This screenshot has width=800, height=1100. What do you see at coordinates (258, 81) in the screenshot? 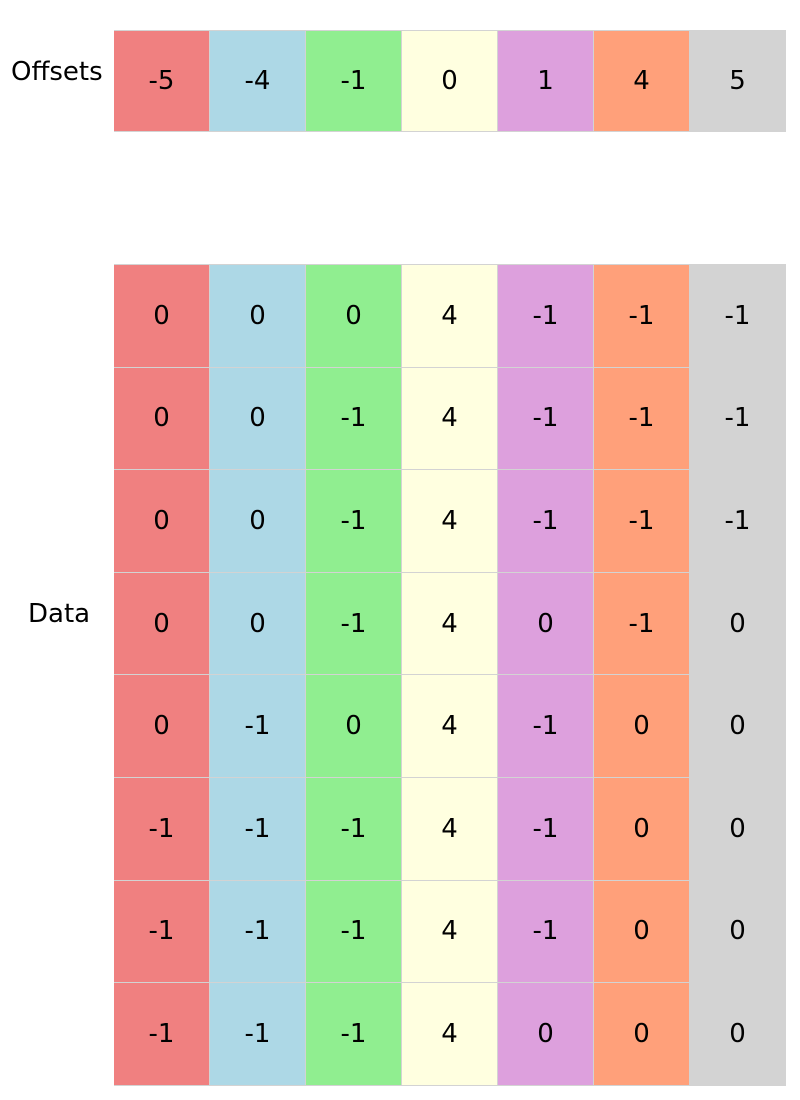
I see `offset-cell: -4` at bounding box center [258, 81].